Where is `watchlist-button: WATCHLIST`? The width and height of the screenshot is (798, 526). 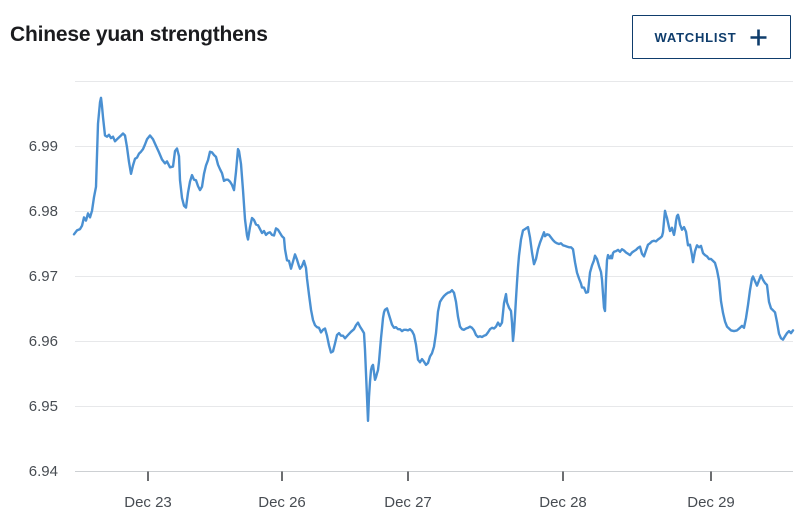 watchlist-button: WATCHLIST is located at coordinates (711, 37).